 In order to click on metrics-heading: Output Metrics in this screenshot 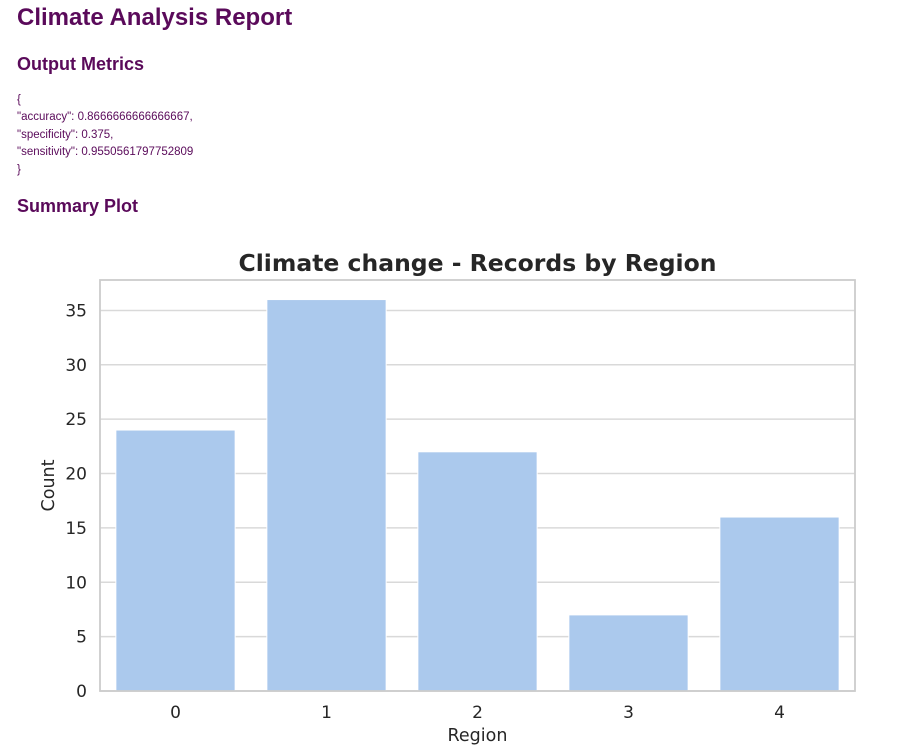, I will do `click(81, 64)`.